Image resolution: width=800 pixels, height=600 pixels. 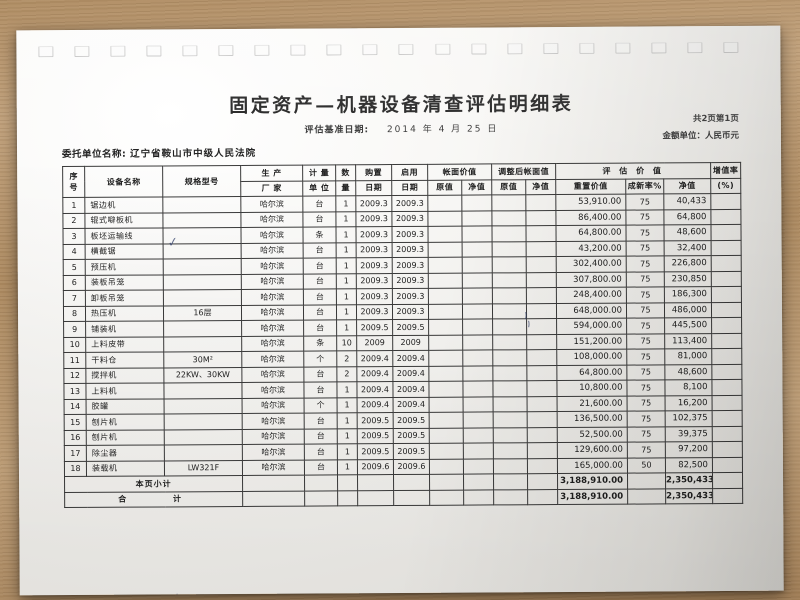 I want to click on row-replacement-value: 43,200.00, so click(x=591, y=248).